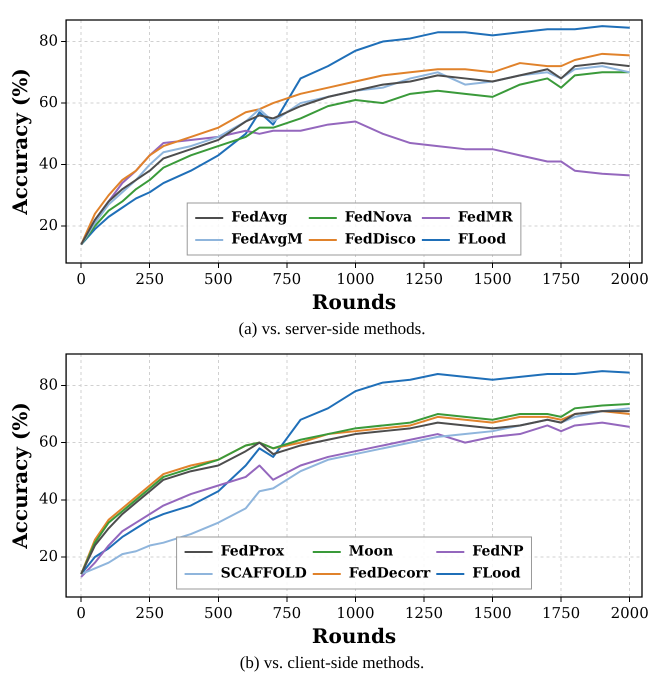 Image resolution: width=664 pixels, height=692 pixels. Describe the element at coordinates (263, 574) in the screenshot. I see `legend-label: SCAFFOLD` at that location.